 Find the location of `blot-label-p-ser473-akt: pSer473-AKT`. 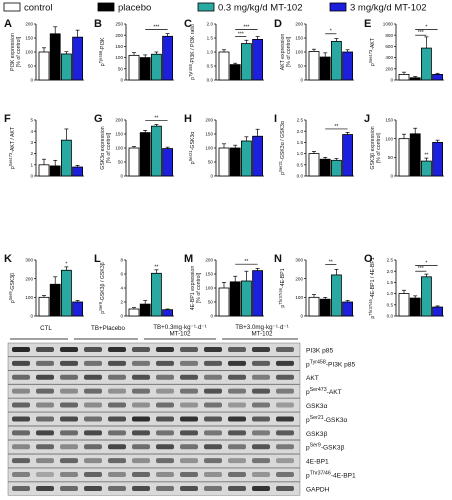

blot-label-p-ser473-akt: pSer473-AKT is located at coordinates (324, 391).